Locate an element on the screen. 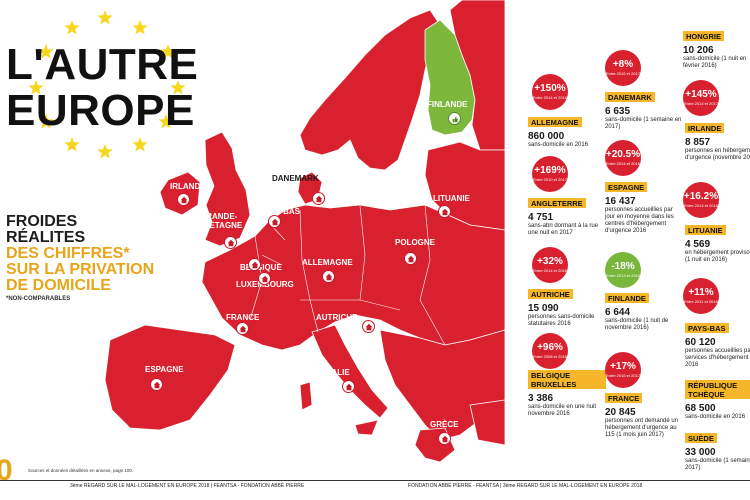 This screenshot has width=750, height=500. map-label-pays-bas: PAYS-BAS is located at coordinates (280, 211).